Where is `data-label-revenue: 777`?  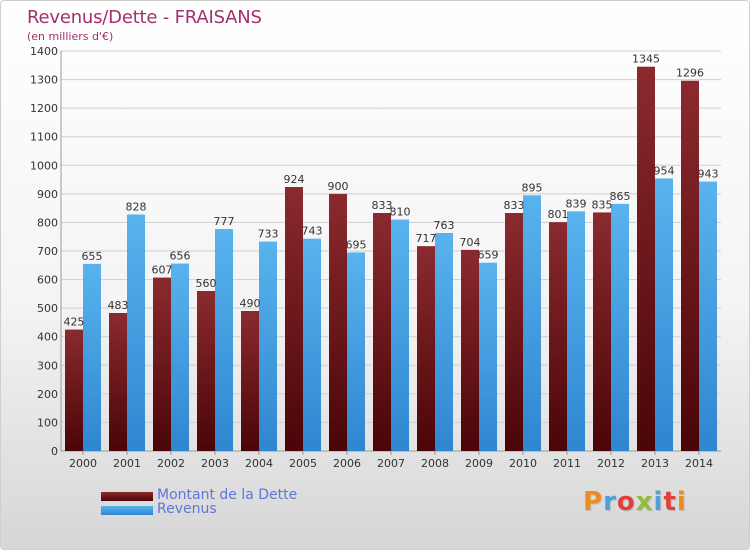 data-label-revenue: 777 is located at coordinates (224, 221).